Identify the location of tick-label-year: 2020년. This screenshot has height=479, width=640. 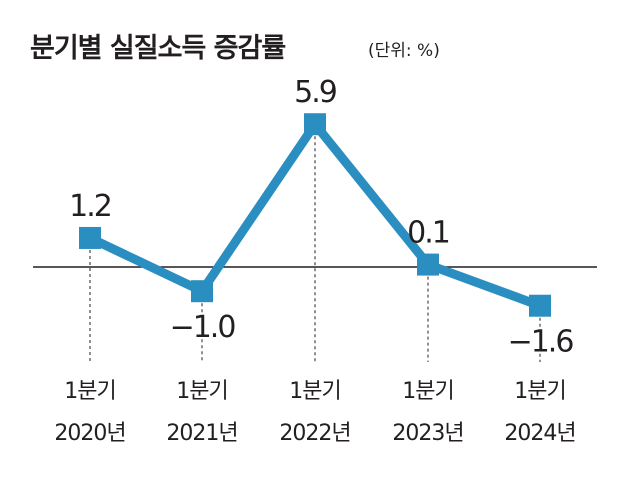
(89, 433).